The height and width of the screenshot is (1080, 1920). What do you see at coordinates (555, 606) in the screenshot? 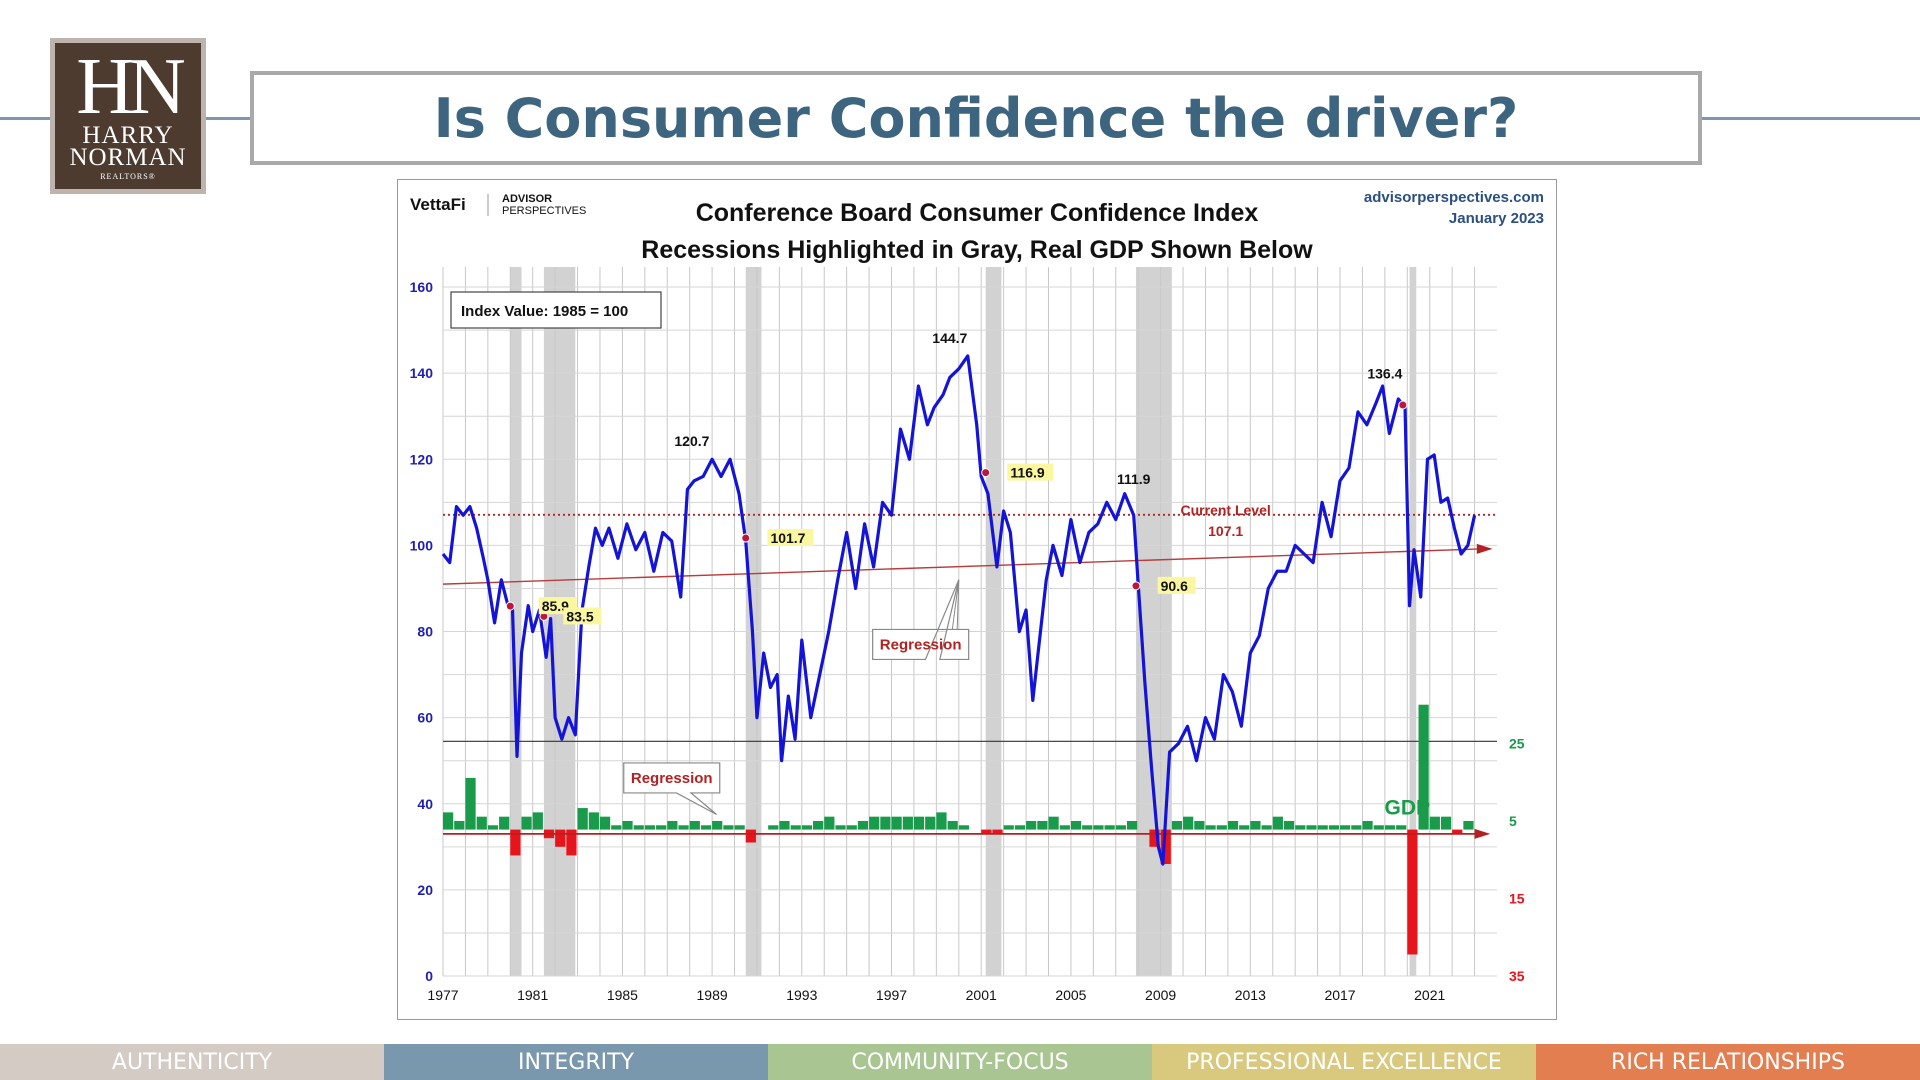
I see `trough-label-4: 85.9` at bounding box center [555, 606].